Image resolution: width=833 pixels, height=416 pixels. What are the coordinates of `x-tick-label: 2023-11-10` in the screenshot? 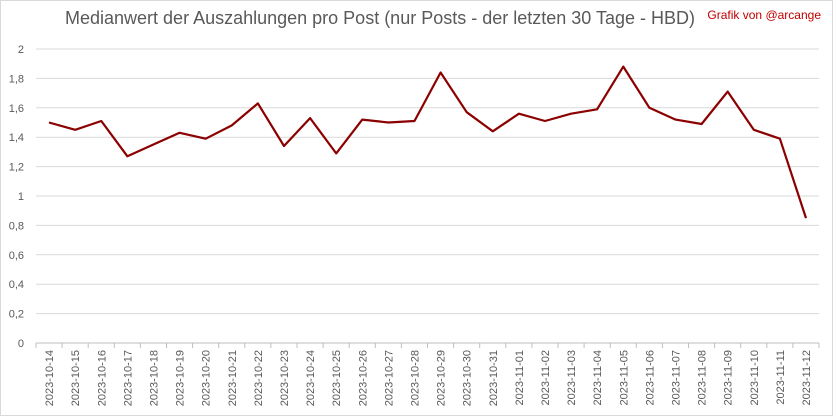 It's located at (755, 377).